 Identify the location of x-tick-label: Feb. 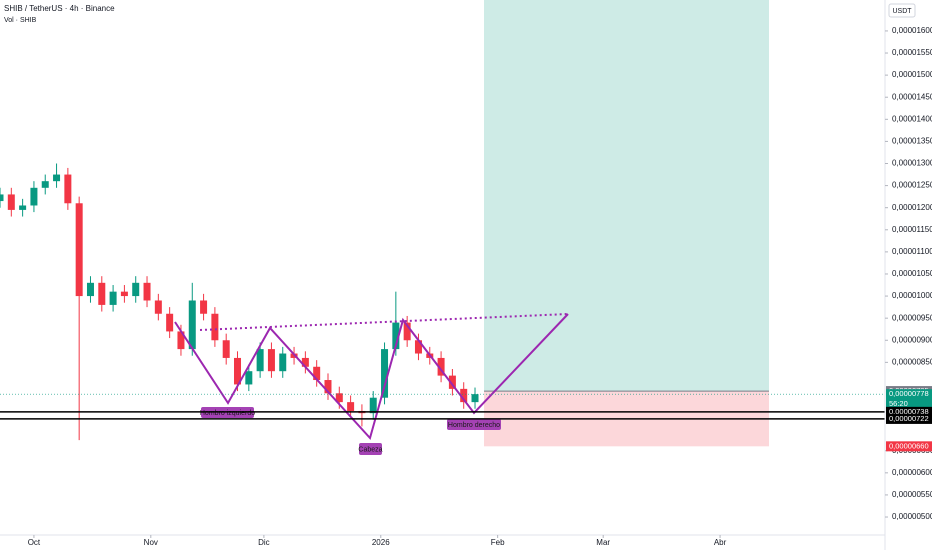
(498, 542).